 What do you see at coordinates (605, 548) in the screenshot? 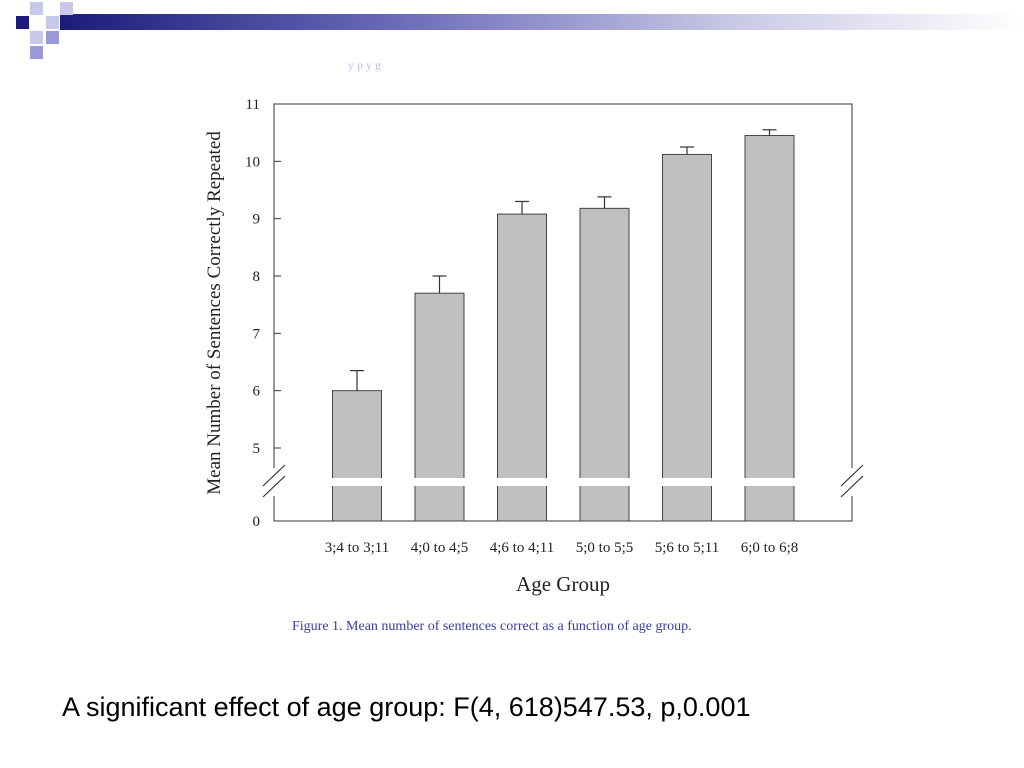
I see `x-tick-label: 5;0 to 5;5` at bounding box center [605, 548].